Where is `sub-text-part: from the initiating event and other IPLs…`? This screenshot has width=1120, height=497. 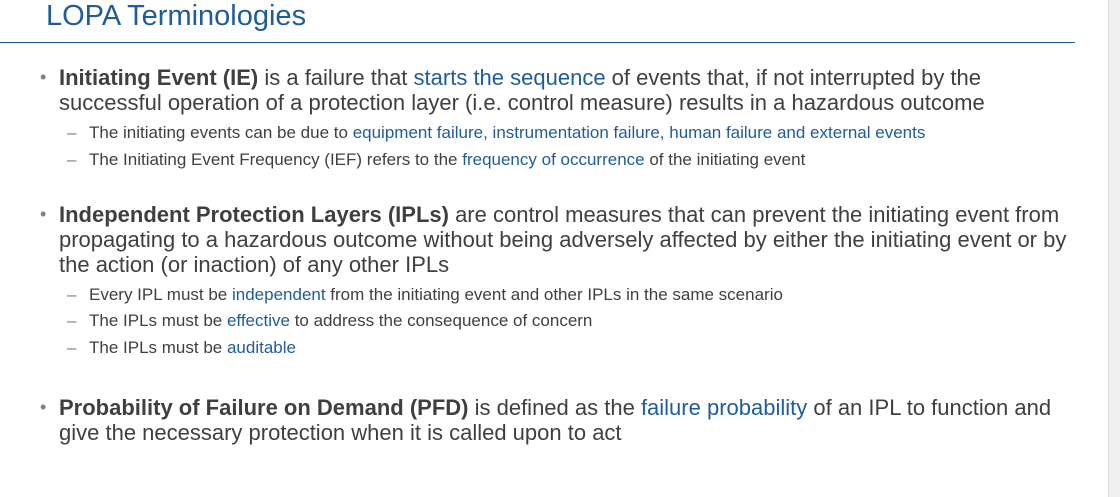
sub-text-part: from the initiating event and other IPLs… is located at coordinates (554, 294).